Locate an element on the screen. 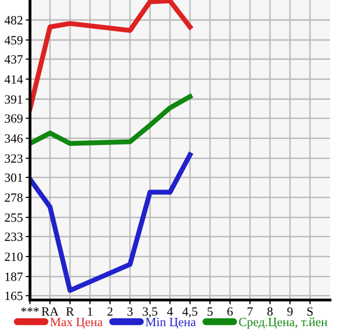 Image resolution: width=345 pixels, height=335 pixels. x-tick-label: *** is located at coordinates (30, 309).